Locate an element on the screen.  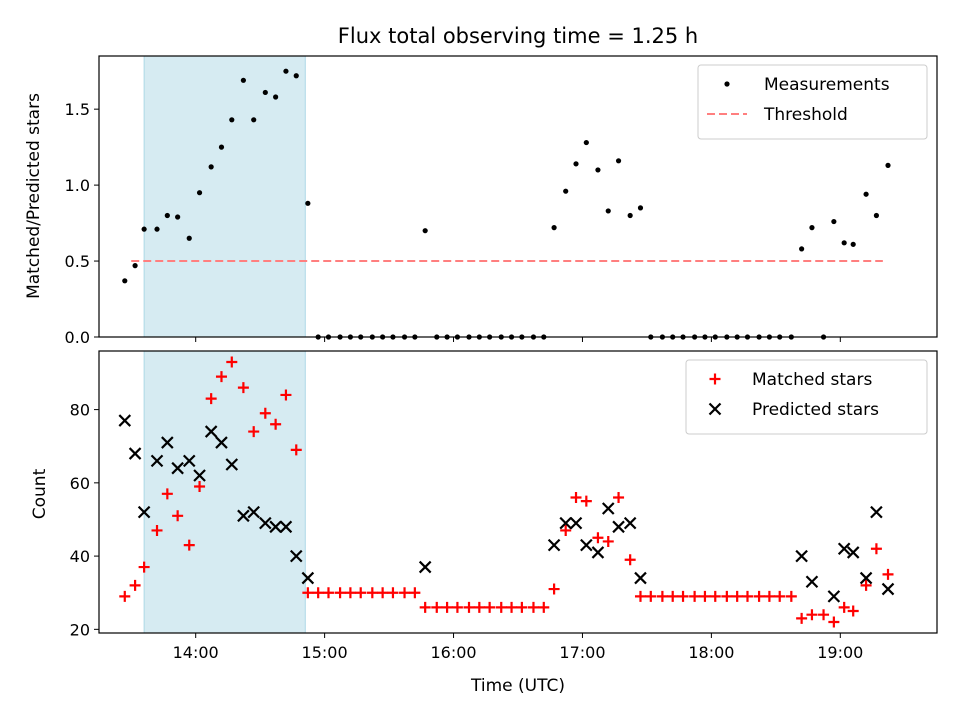
legend-box is located at coordinates (812, 102).